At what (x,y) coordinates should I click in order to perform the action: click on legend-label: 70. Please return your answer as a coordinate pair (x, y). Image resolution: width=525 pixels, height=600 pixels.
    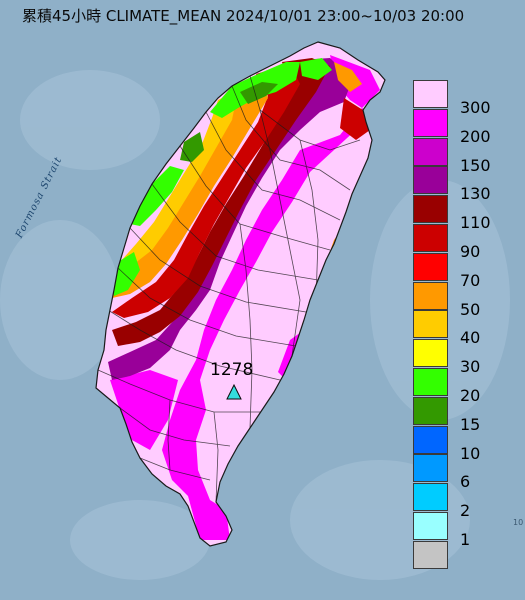
    Looking at the image, I should click on (470, 280).